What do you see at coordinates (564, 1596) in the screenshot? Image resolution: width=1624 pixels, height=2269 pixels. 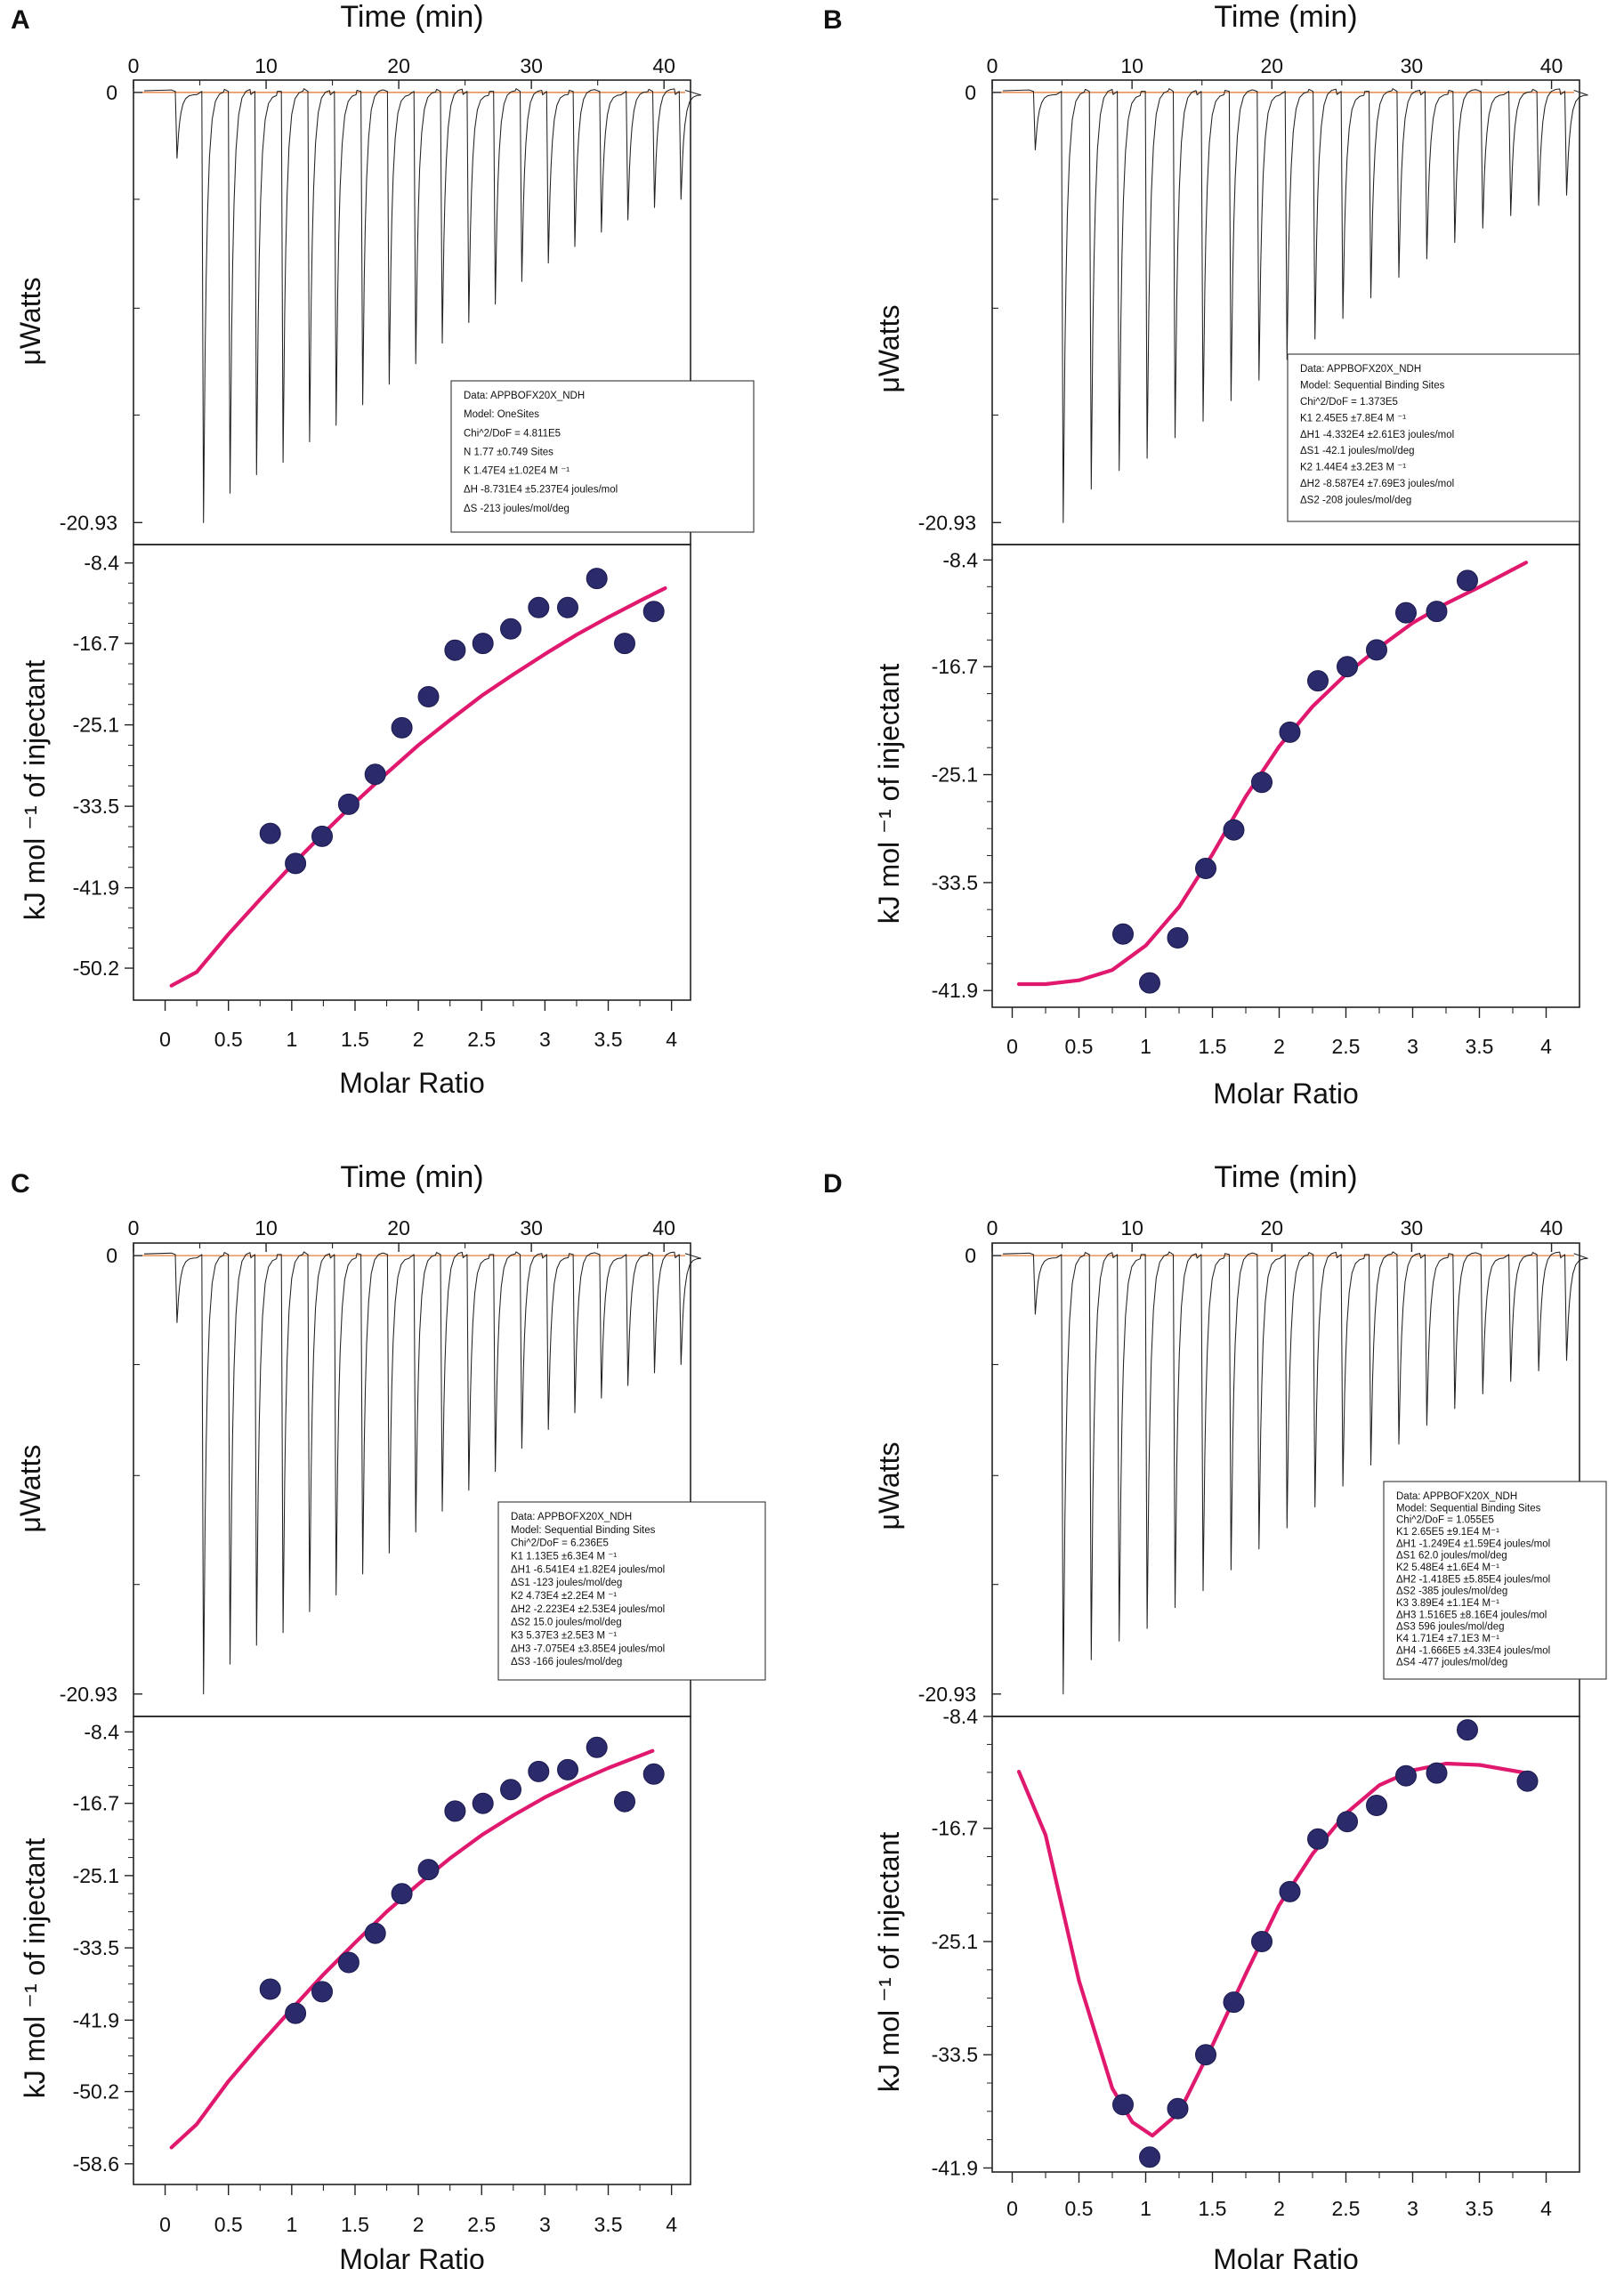 I see `fit-legend-line: K2 4.73E4 ±2.2E4 M ⁻¹` at bounding box center [564, 1596].